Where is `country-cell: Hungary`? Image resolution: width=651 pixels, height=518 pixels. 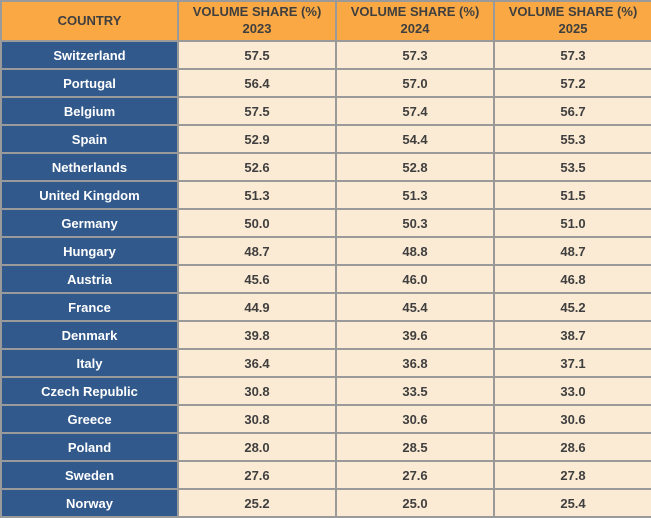
country-cell: Hungary is located at coordinates (89, 251).